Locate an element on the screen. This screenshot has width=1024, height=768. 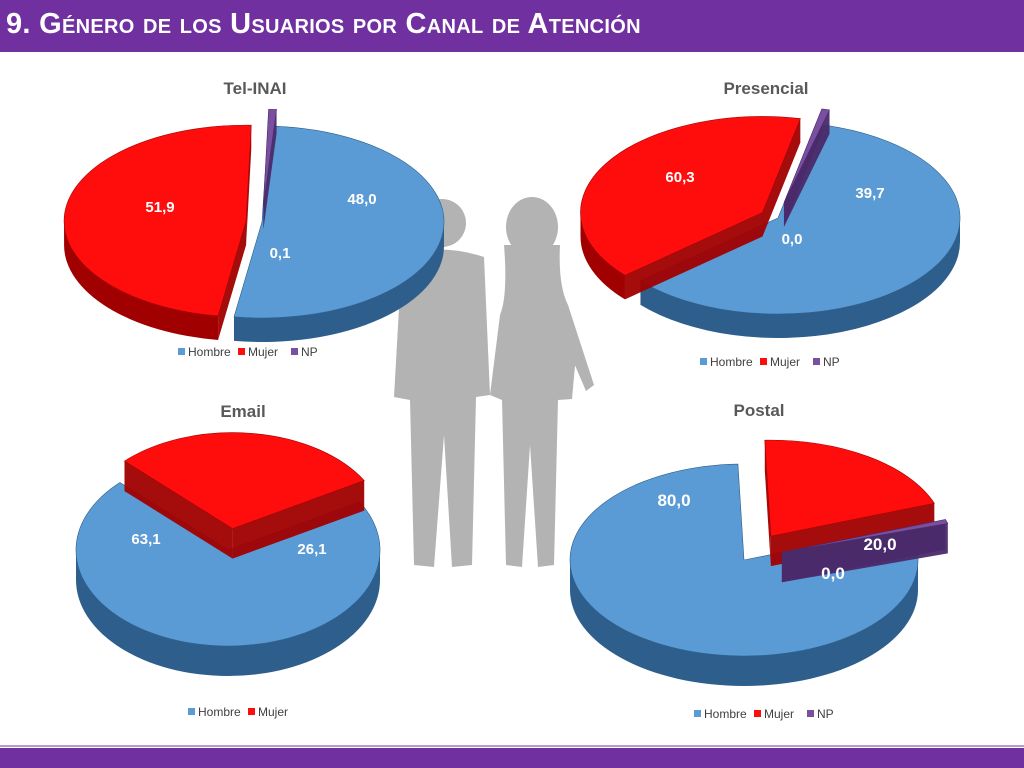
chart-title: Presencial is located at coordinates (765, 88).